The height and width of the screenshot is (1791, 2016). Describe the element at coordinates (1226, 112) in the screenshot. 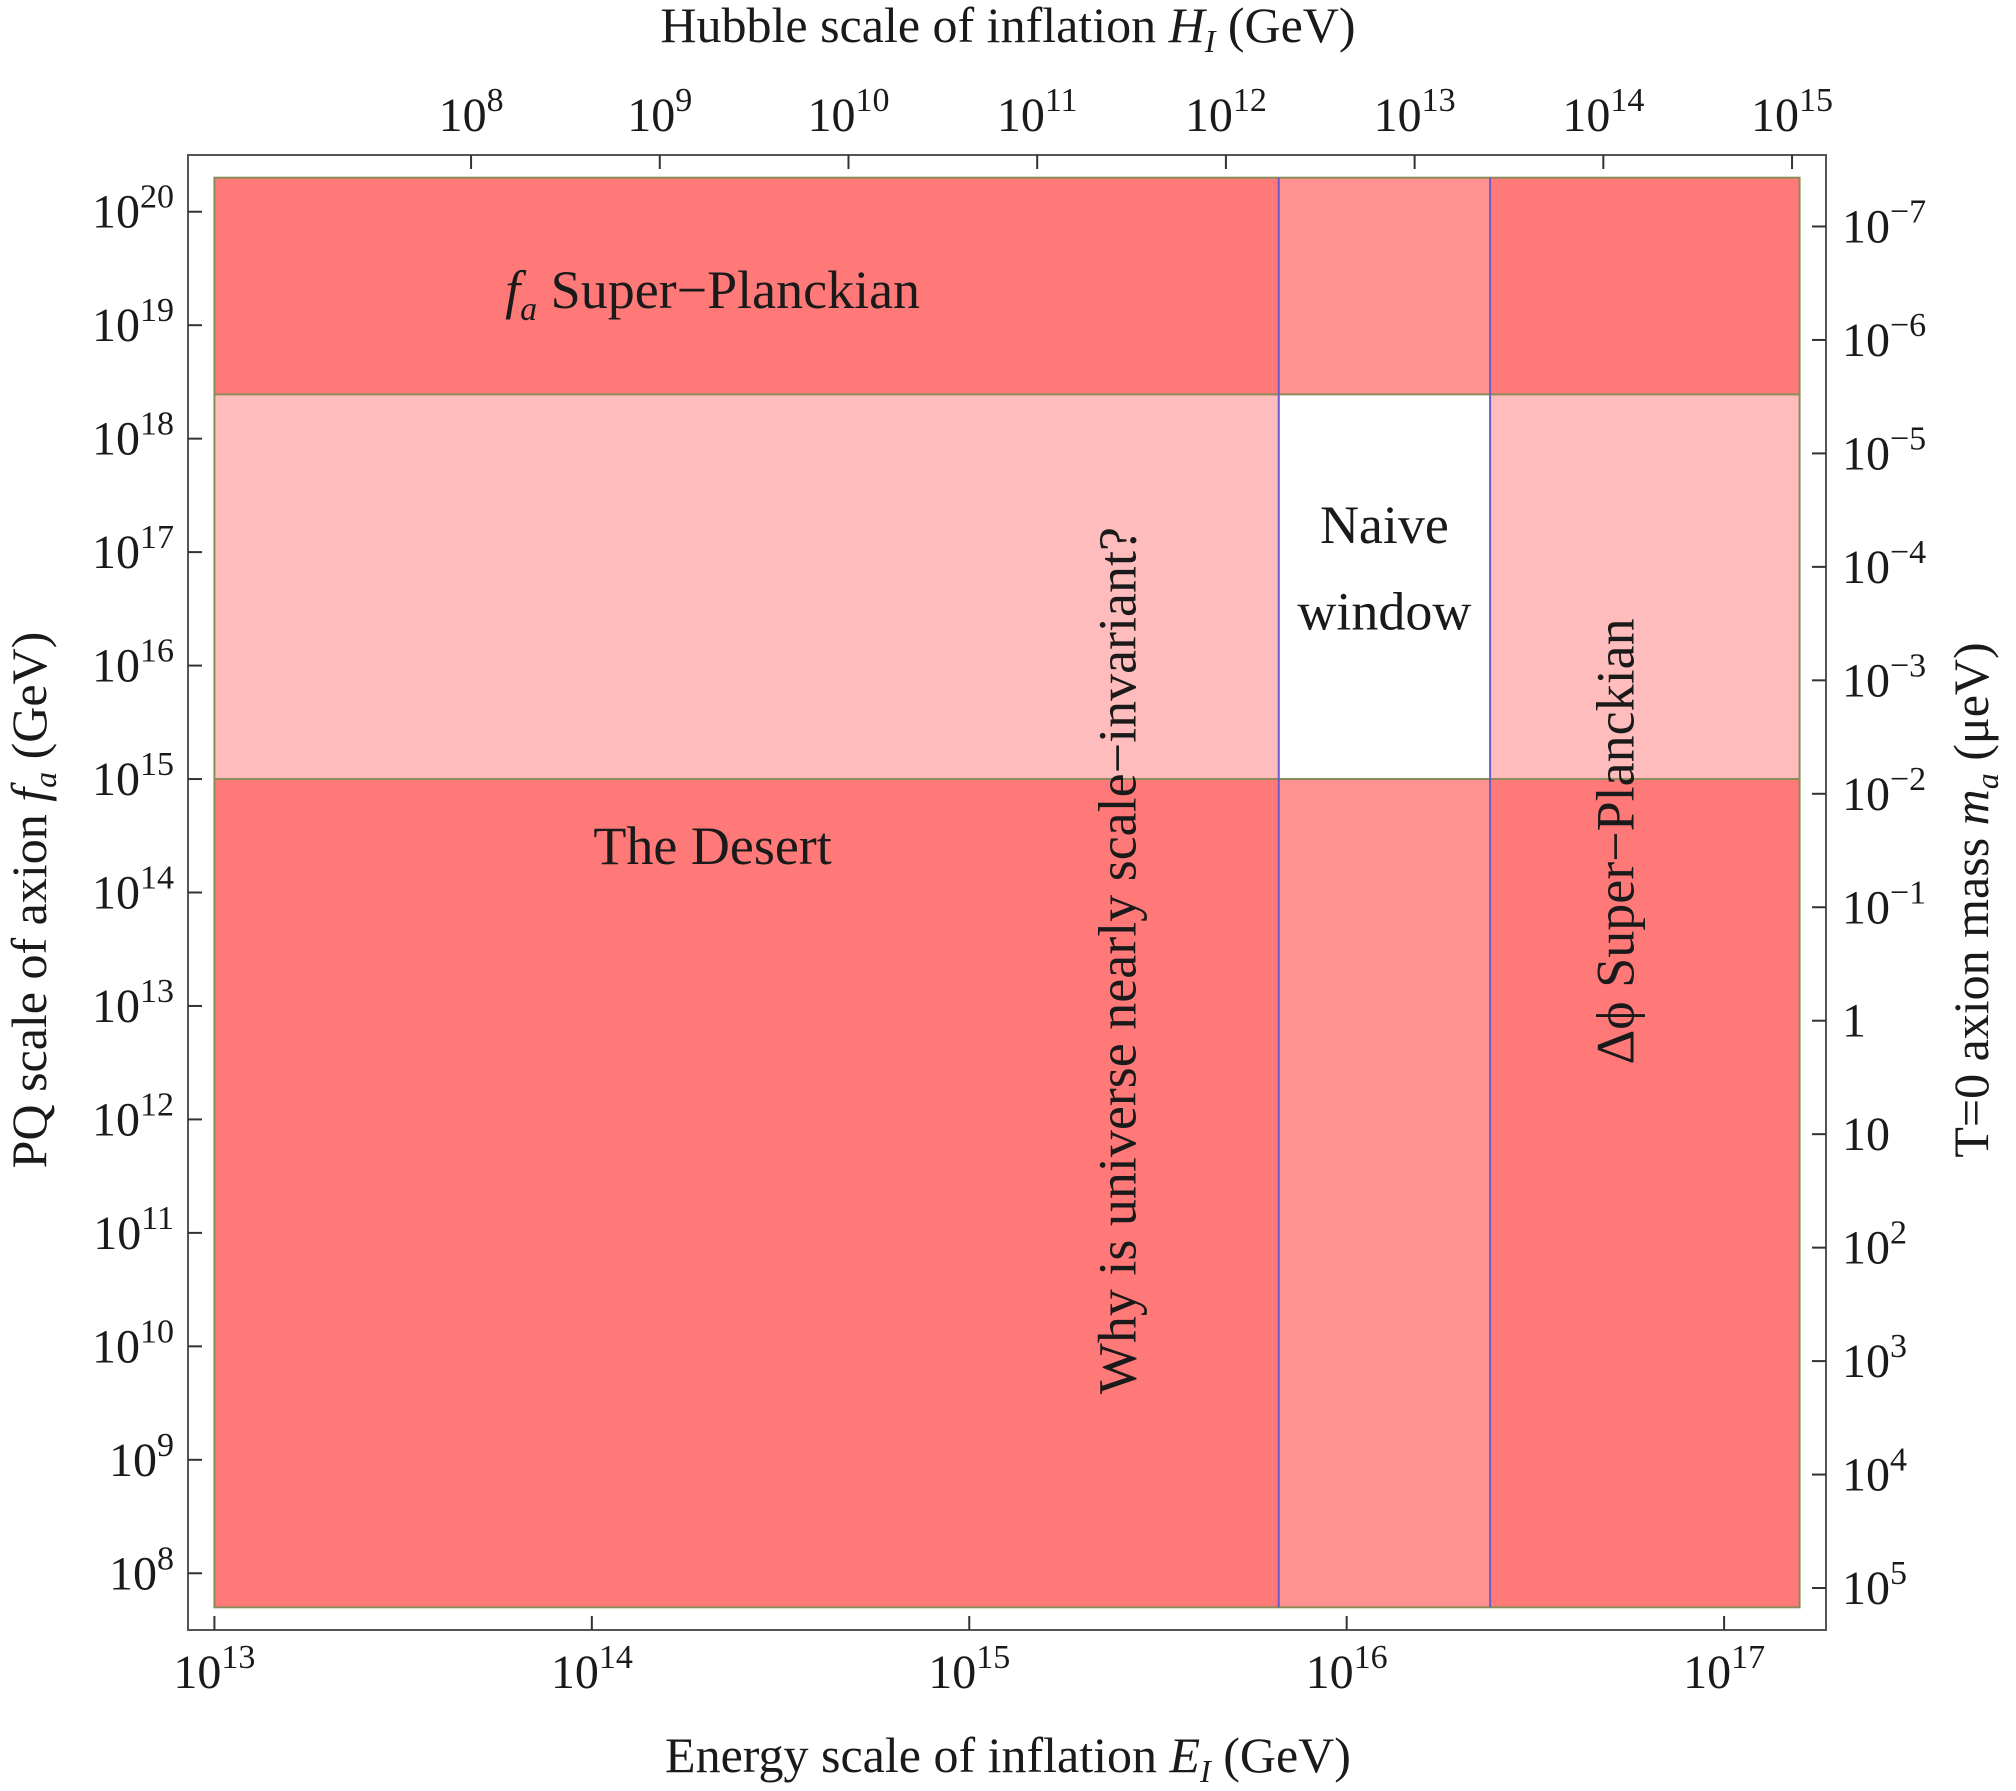

I see `x2-tick-label: 10¹²` at that location.